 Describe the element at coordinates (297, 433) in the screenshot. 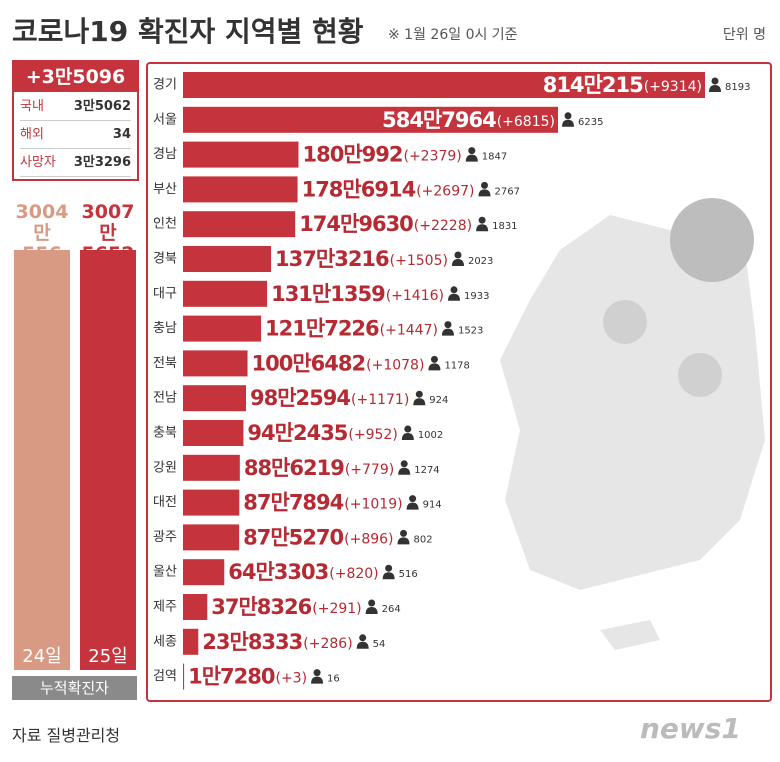

I see `value-label: 94만2435` at that location.